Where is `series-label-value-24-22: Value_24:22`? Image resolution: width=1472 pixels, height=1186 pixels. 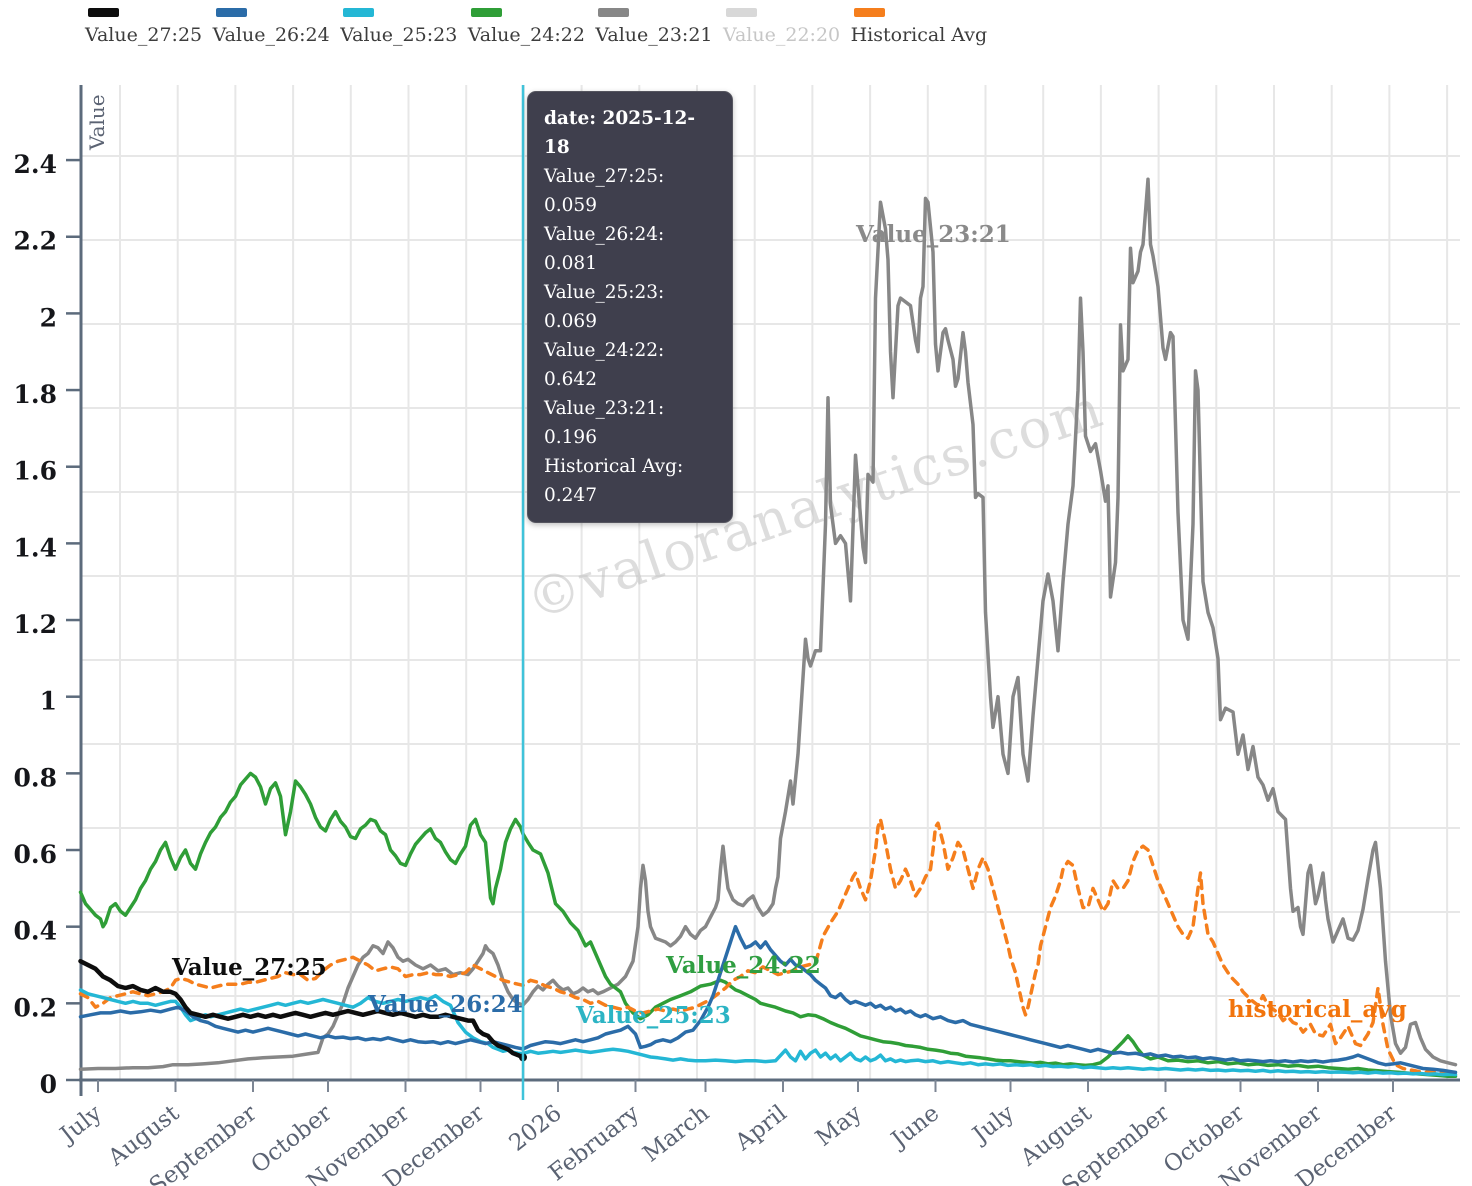
series-label-value-24-22: Value_24:22 is located at coordinates (743, 965).